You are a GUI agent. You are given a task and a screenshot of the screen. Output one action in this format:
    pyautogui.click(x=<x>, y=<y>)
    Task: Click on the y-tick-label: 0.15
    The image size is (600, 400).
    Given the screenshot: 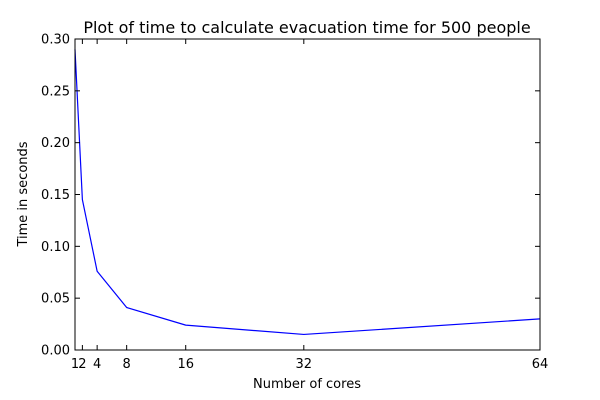 What is the action you would take?
    pyautogui.click(x=55, y=195)
    